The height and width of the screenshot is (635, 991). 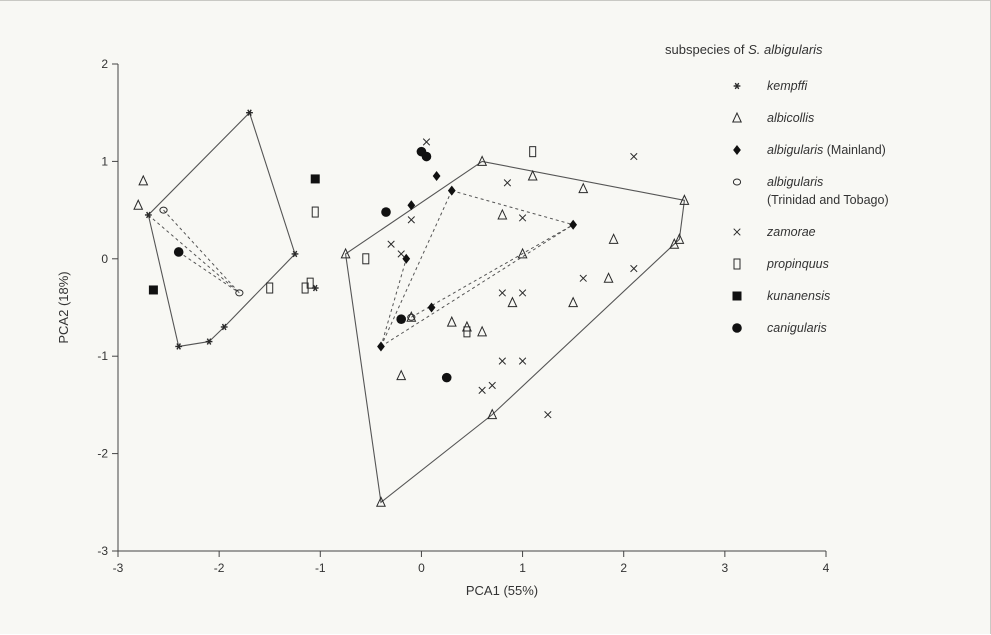 What do you see at coordinates (797, 264) in the screenshot?
I see `legend-label-propinquus: propinquus` at bounding box center [797, 264].